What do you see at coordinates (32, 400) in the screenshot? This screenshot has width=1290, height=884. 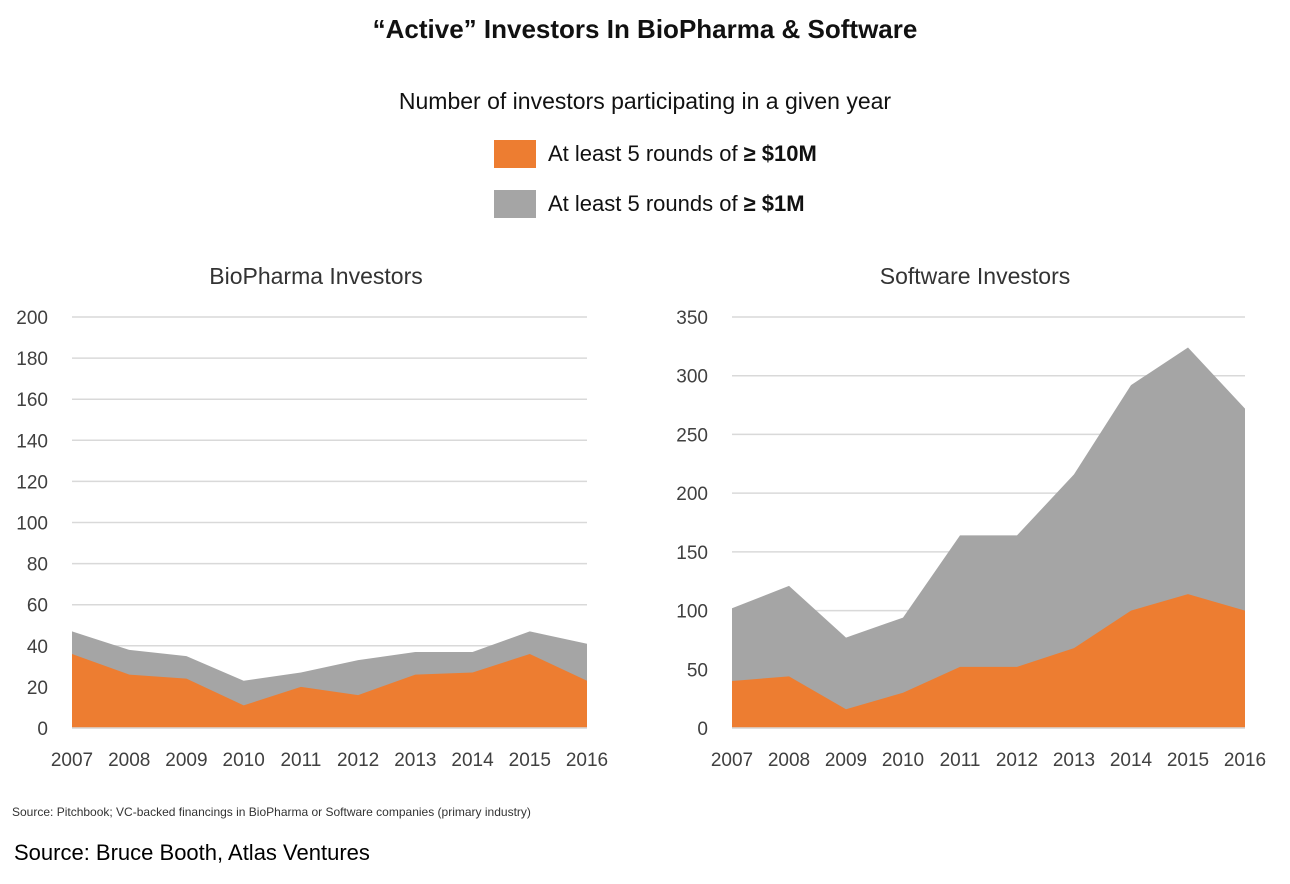 I see `biopharma-y-tick-label: 160` at bounding box center [32, 400].